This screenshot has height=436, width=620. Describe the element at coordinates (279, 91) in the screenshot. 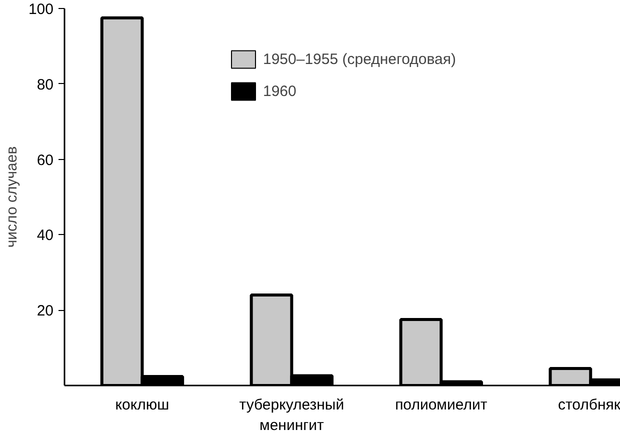

I see `legend-label: 1960` at that location.